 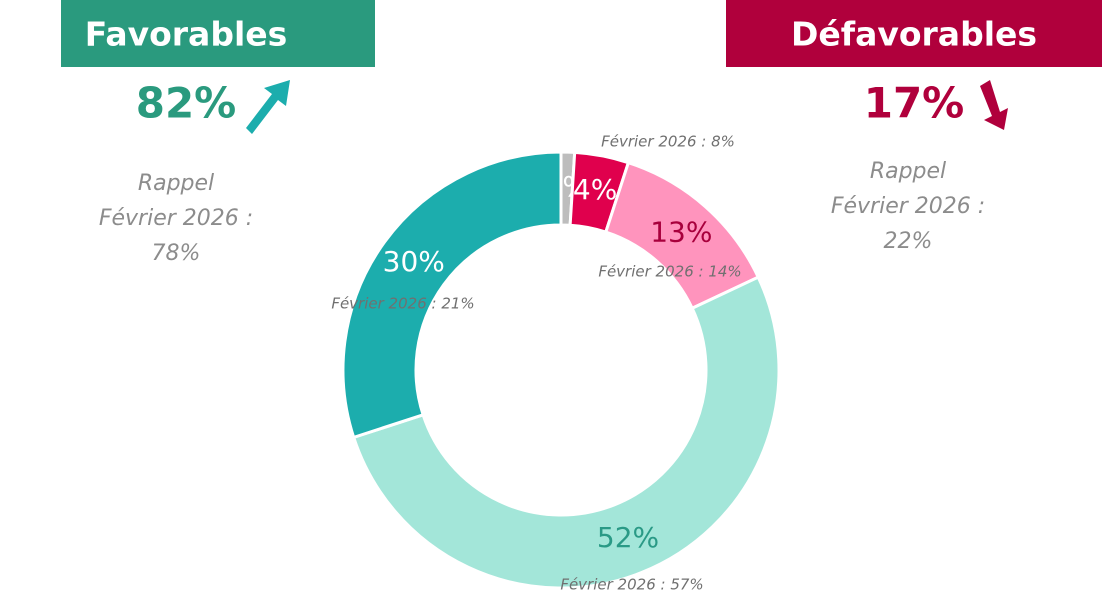 What do you see at coordinates (176, 183) in the screenshot?
I see `favorable-recall: Rappel` at bounding box center [176, 183].